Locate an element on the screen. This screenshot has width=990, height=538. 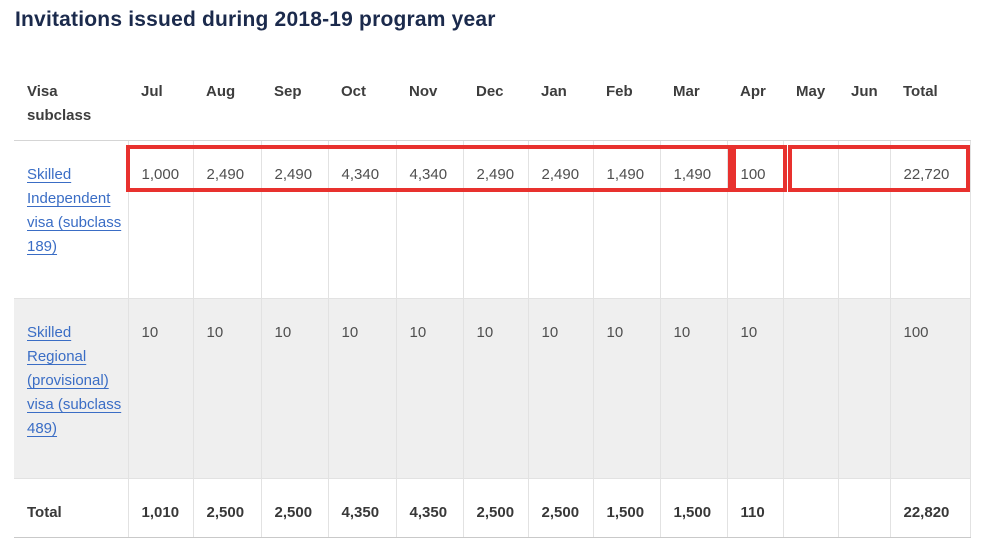
column-header: May is located at coordinates (810, 100).